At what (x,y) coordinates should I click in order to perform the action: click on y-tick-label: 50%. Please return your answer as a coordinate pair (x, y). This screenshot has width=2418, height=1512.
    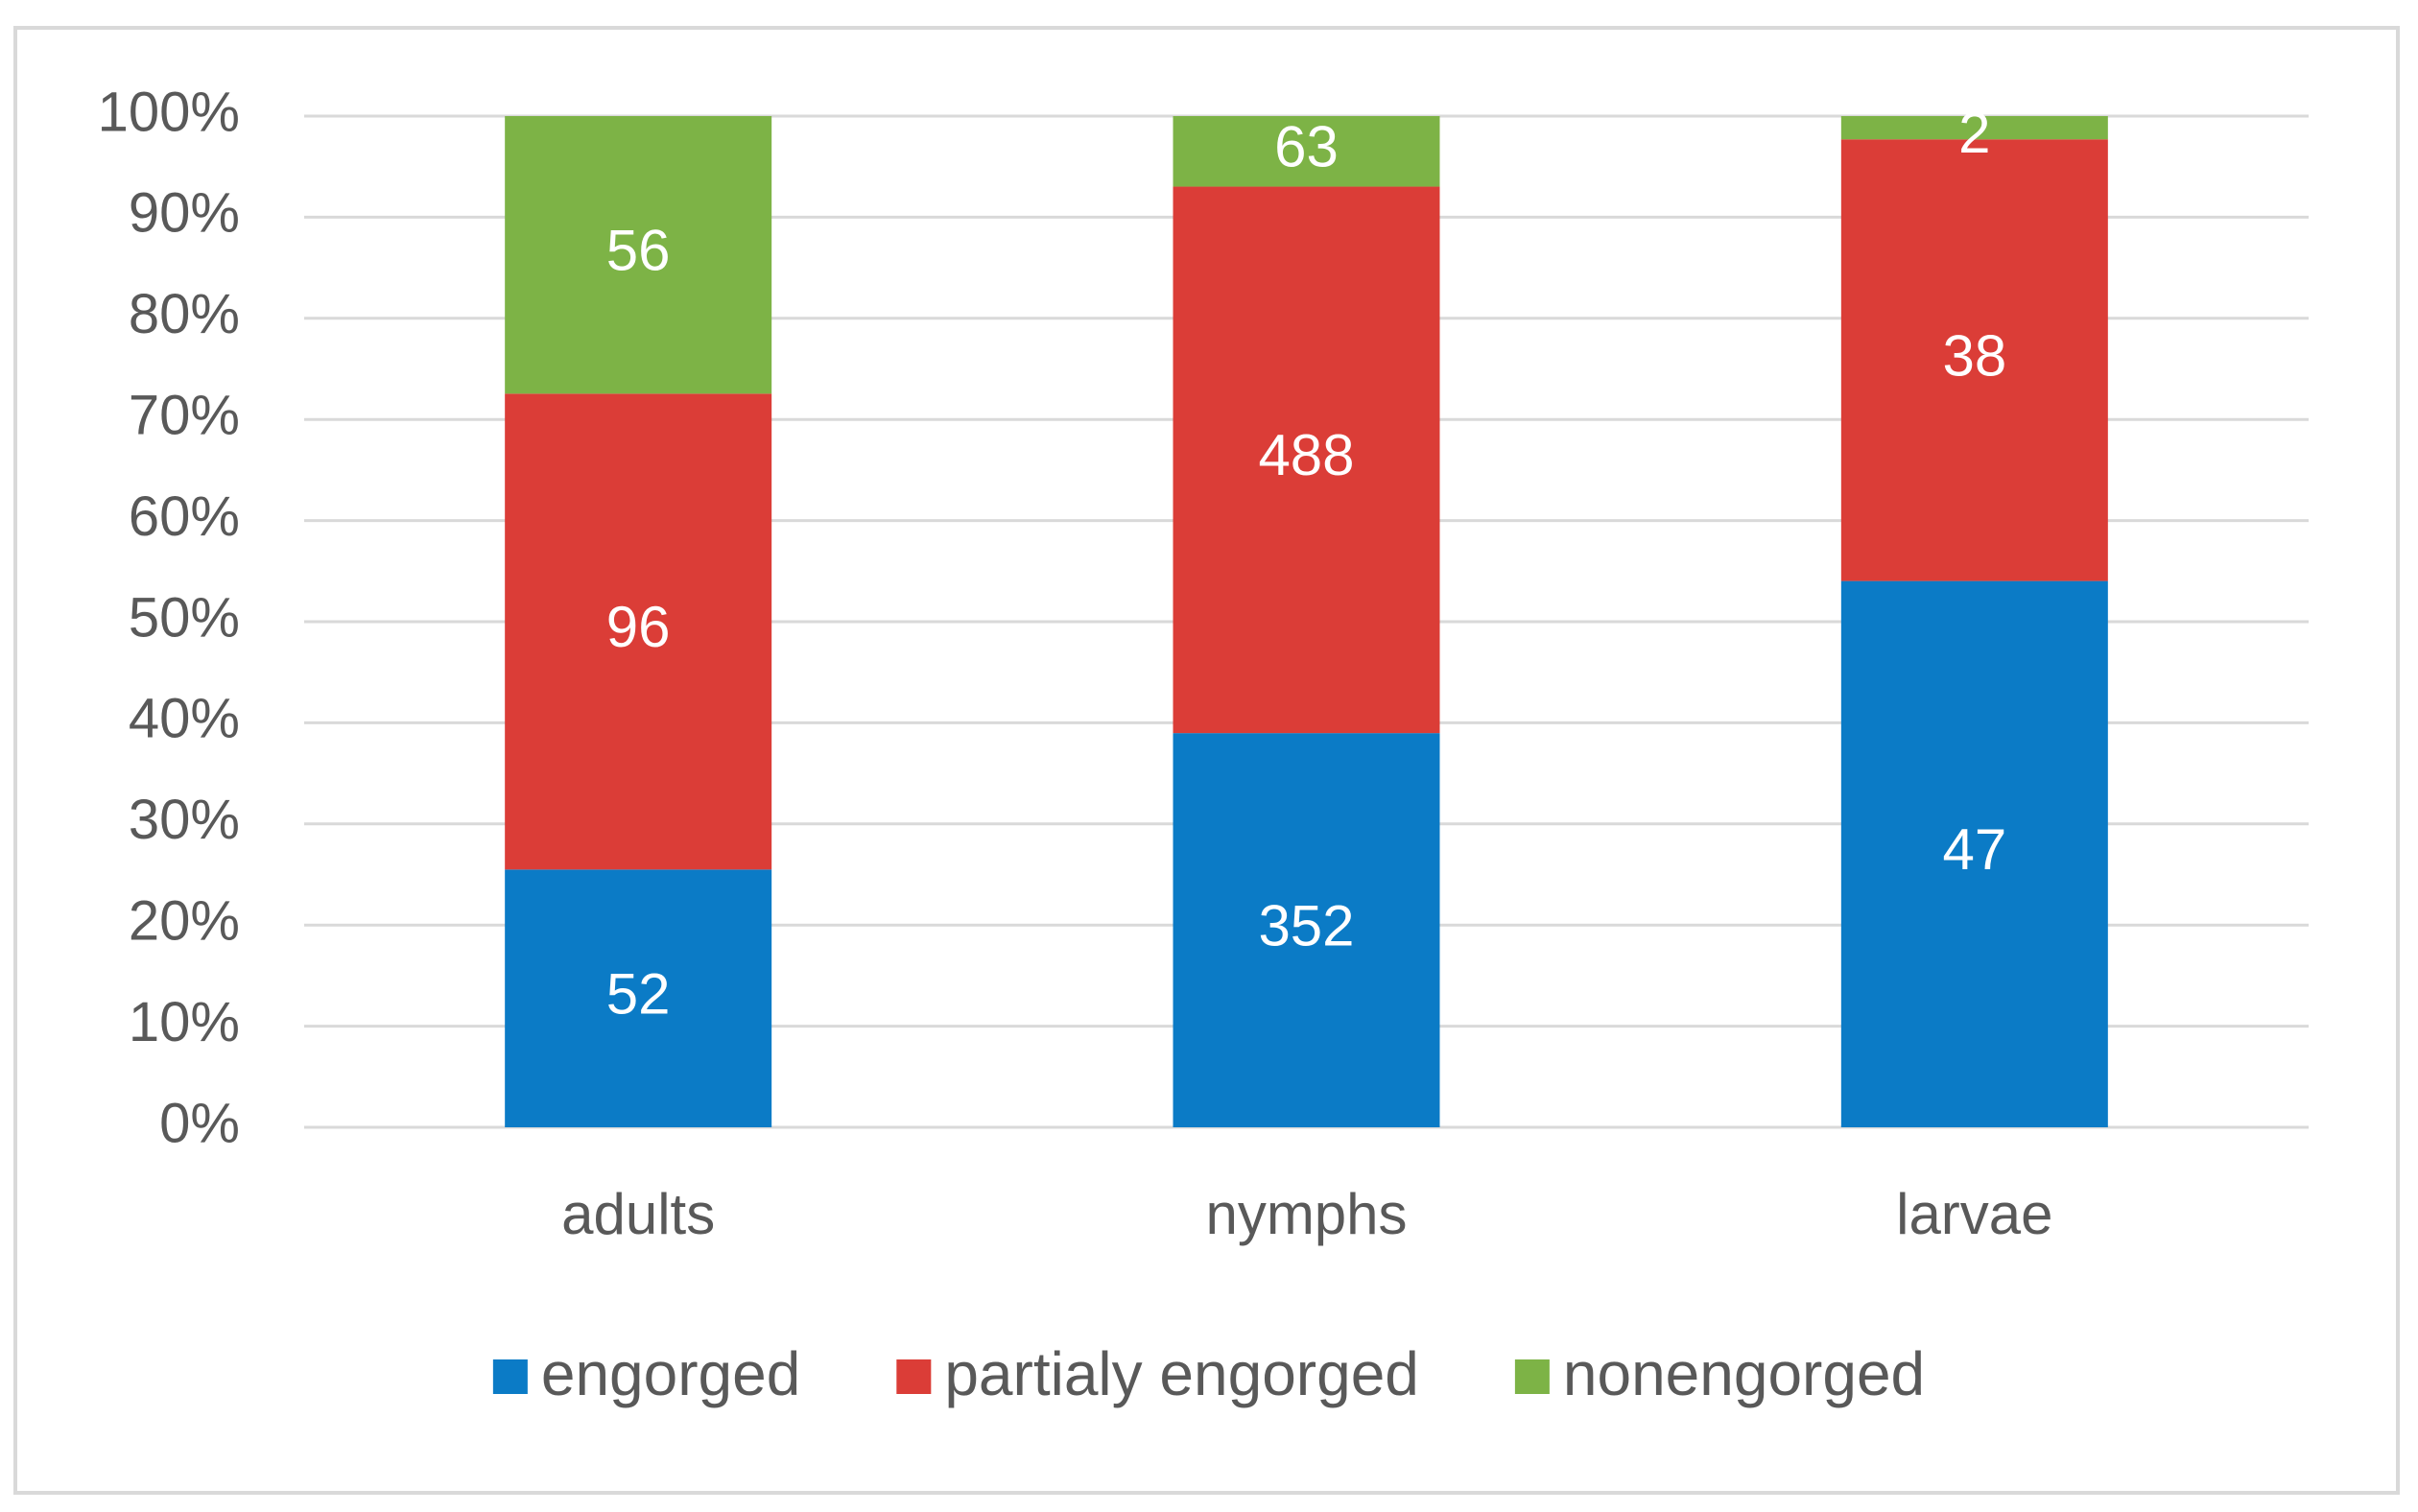
    Looking at the image, I should click on (184, 617).